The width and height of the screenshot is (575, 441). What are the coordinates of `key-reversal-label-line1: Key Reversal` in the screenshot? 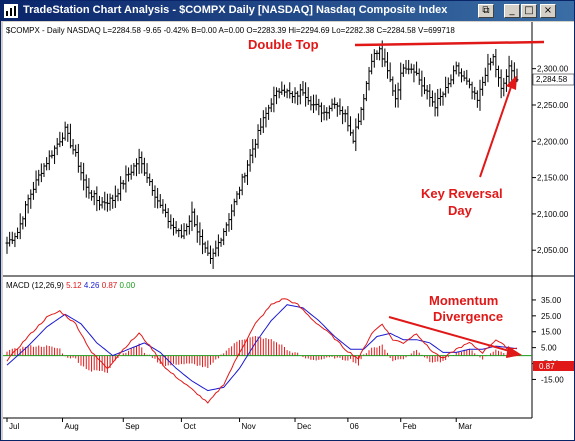 It's located at (462, 193).